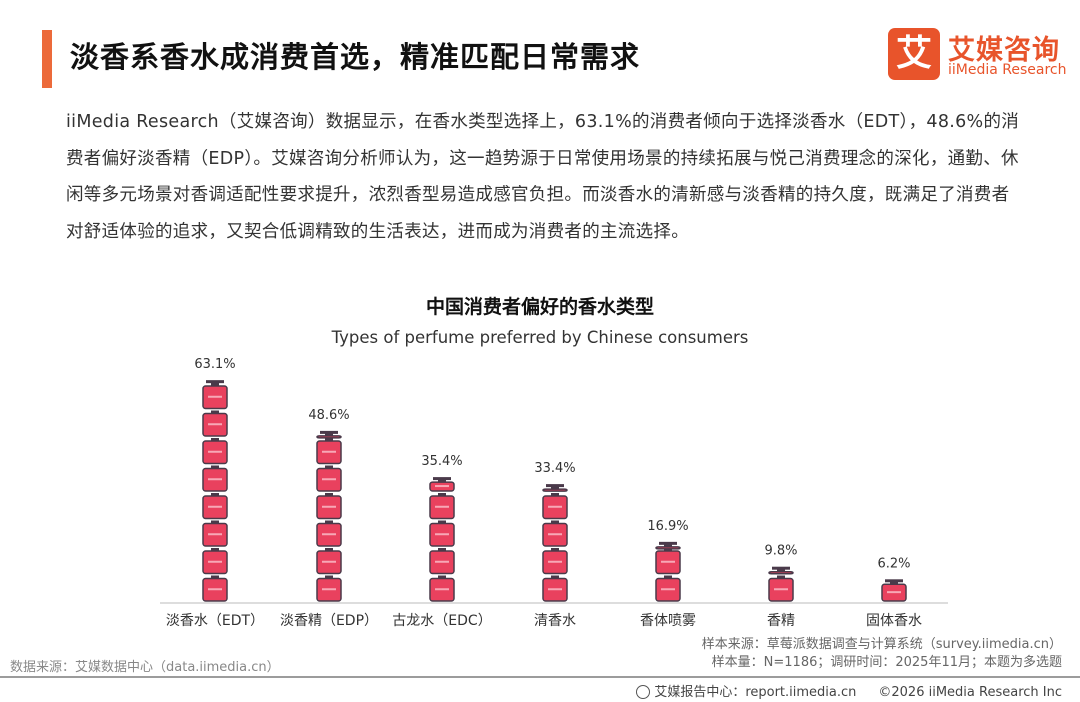 The height and width of the screenshot is (702, 1080). What do you see at coordinates (781, 621) in the screenshot?
I see `category-label-5: 香精` at bounding box center [781, 621].